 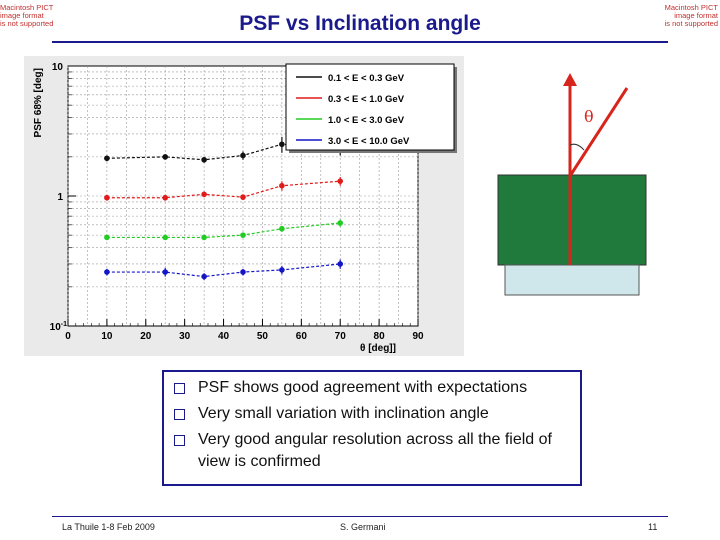 What do you see at coordinates (58, 67) in the screenshot?
I see `y-tick-label: 10` at bounding box center [58, 67].